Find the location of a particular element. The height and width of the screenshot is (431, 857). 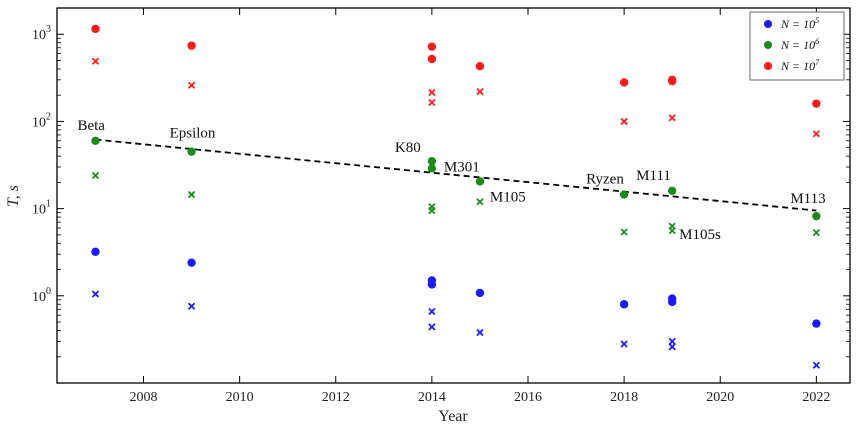

annotation-label: M301 is located at coordinates (462, 167).